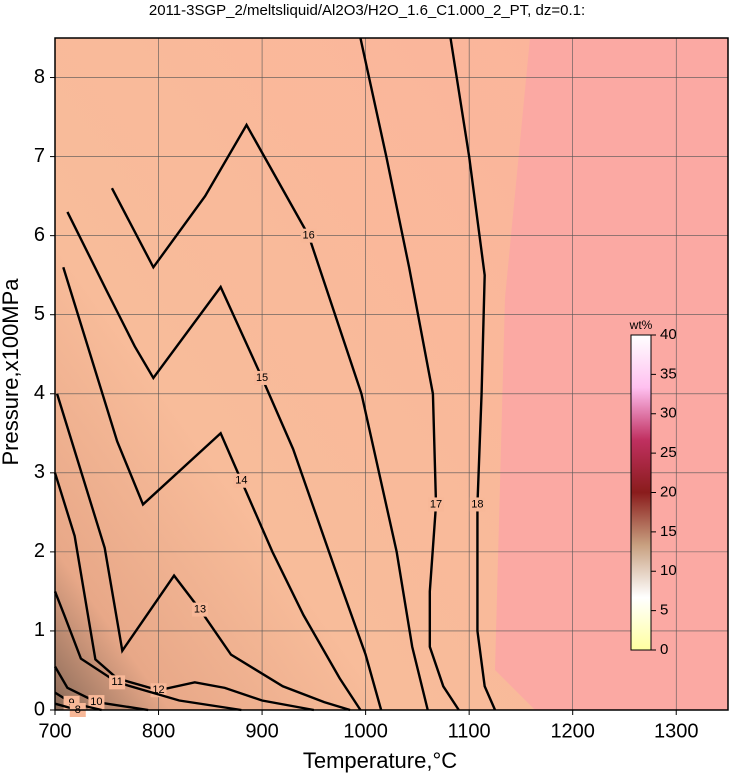 Image resolution: width=734 pixels, height=781 pixels. Describe the element at coordinates (39, 77) in the screenshot. I see `y-tick-label: 8` at that location.